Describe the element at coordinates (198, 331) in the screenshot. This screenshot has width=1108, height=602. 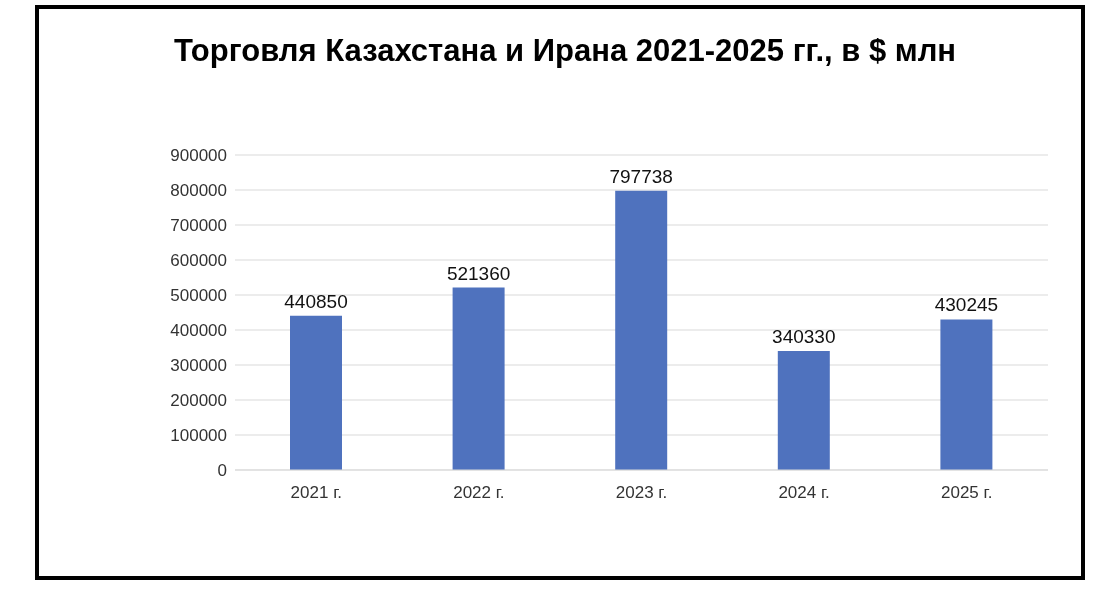
I see `y-tick-label: 400000` at that location.